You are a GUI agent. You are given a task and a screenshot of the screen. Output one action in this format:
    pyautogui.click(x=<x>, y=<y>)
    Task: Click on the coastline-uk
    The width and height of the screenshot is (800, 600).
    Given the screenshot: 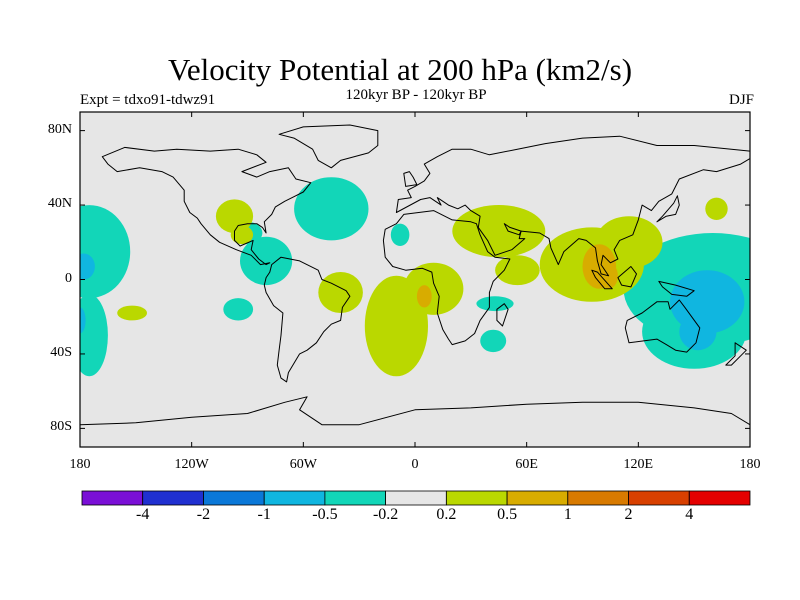 What is the action you would take?
    pyautogui.click(x=410, y=179)
    